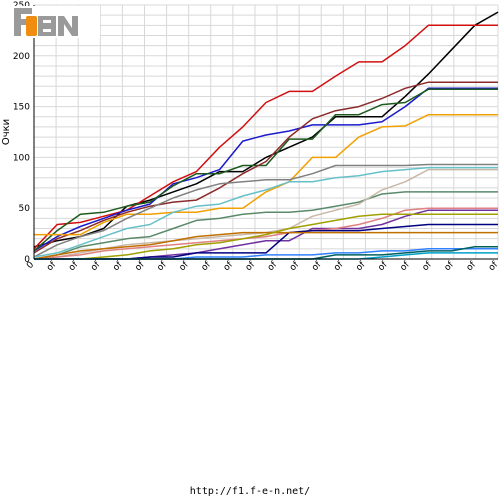 This screenshot has height=504, width=500. What do you see at coordinates (21, 158) in the screenshot?
I see `y-tick-label: 100` at bounding box center [21, 158].